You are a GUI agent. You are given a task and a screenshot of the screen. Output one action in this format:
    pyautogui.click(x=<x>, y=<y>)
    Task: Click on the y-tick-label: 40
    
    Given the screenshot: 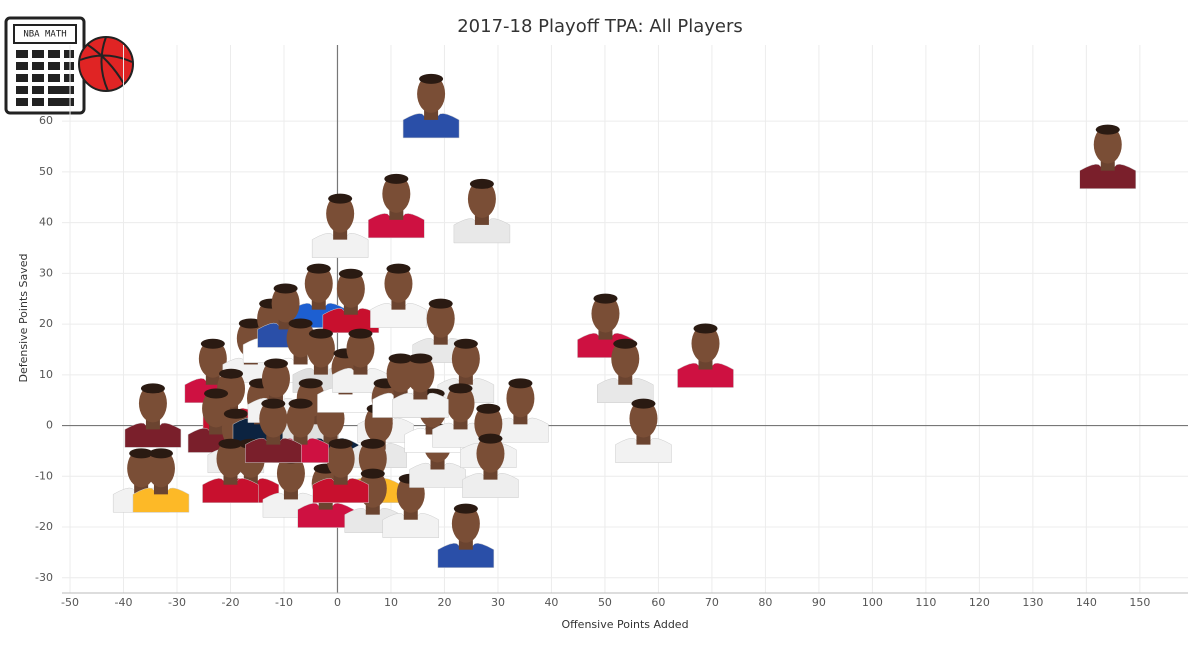 What is the action you would take?
    pyautogui.click(x=46, y=222)
    